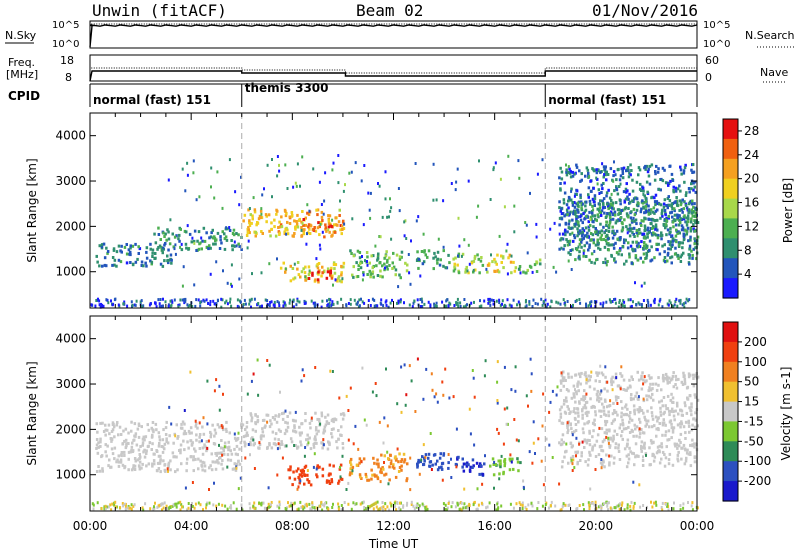 This screenshot has height=554, width=800. I want to click on colorbar-swatch, so click(730, 149).